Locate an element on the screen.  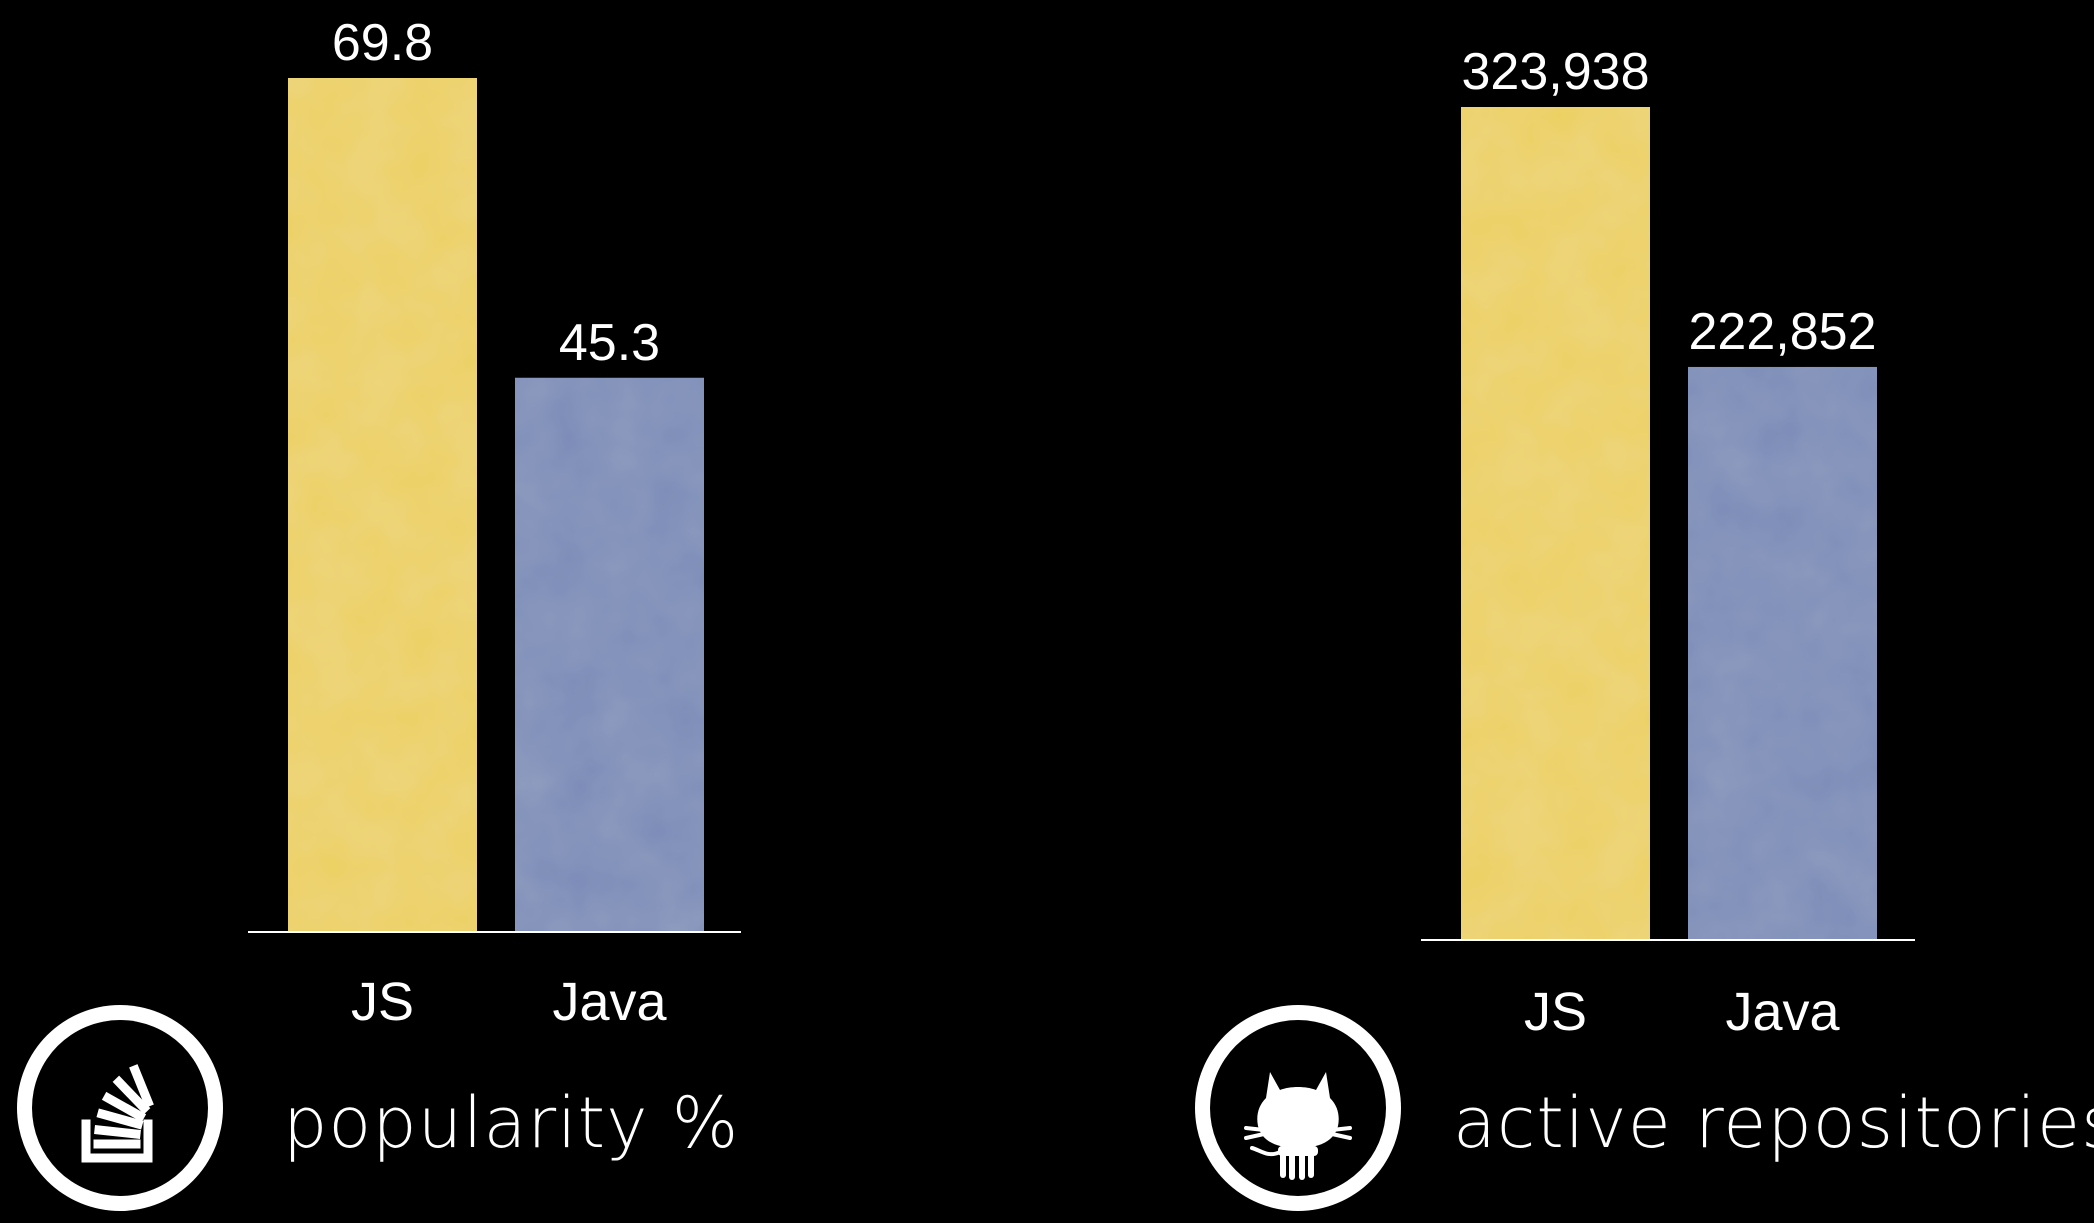
value-label-js: 323,938 is located at coordinates (1556, 72).